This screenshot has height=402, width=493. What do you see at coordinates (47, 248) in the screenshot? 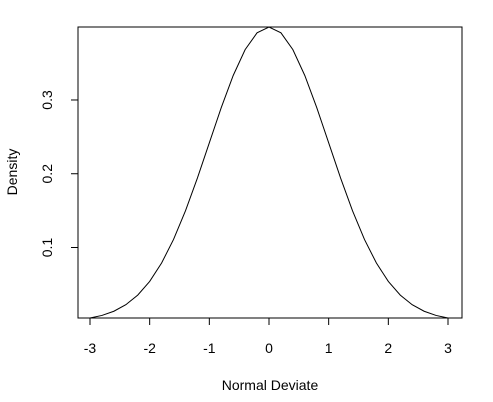
I see `y-tick-label: 0.1` at bounding box center [47, 248].